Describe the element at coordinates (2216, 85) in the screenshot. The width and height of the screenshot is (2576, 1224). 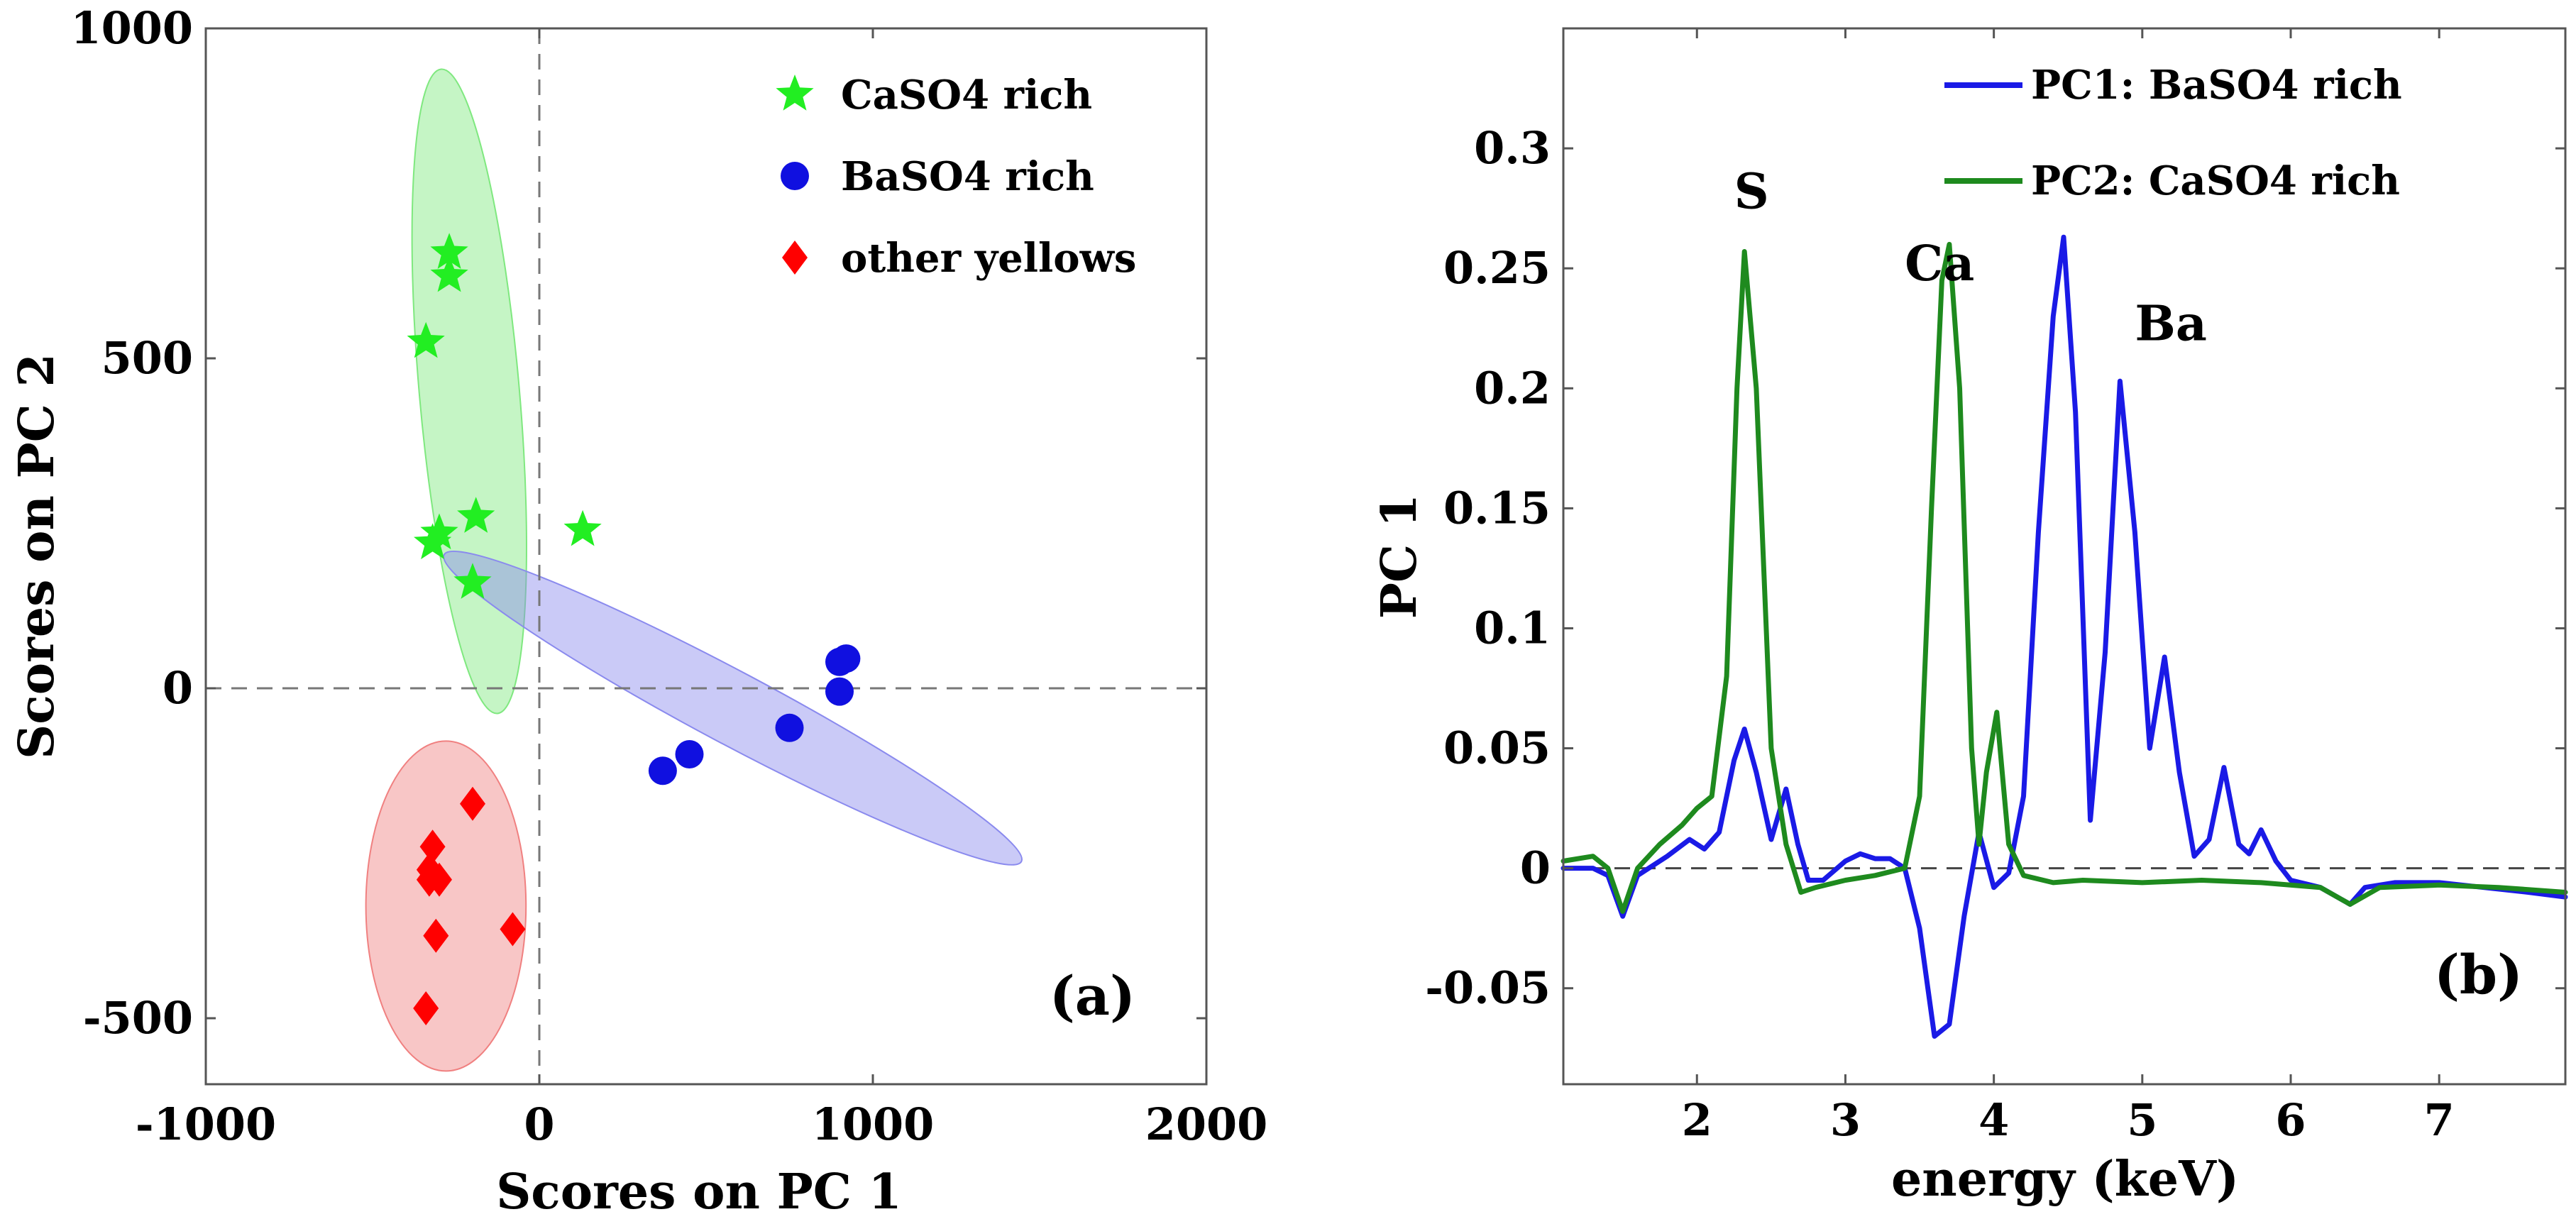
I see `legend-entry: PC1: BaSO4 rich` at that location.